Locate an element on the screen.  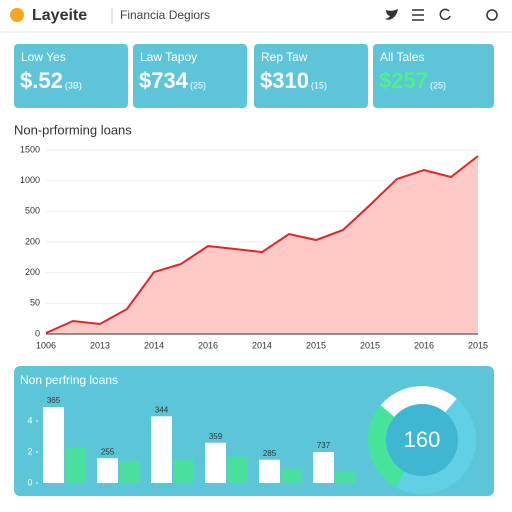
subtitle: Financia Degiors is located at coordinates (165, 15).